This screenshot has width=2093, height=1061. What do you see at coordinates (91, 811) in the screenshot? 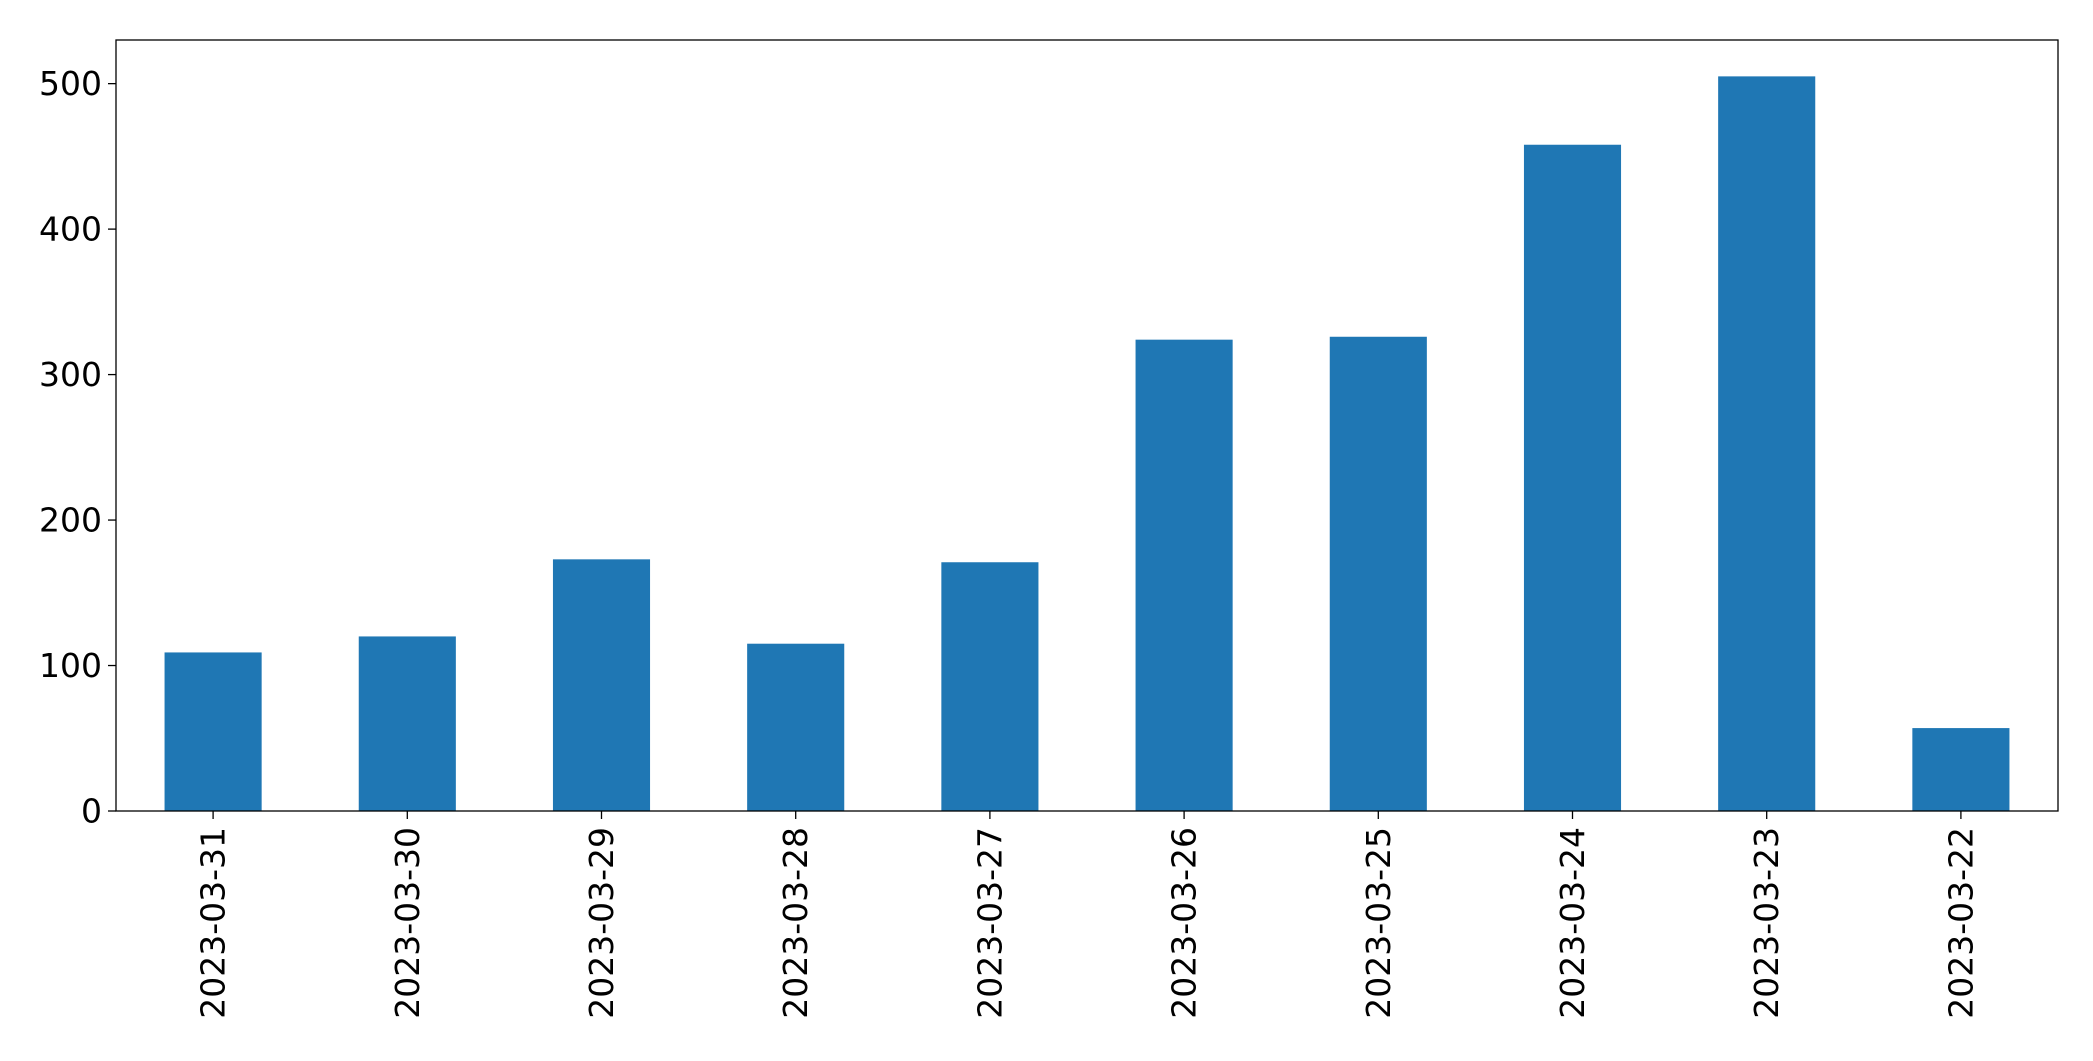
I see `y-tick-label: 0` at bounding box center [91, 811].